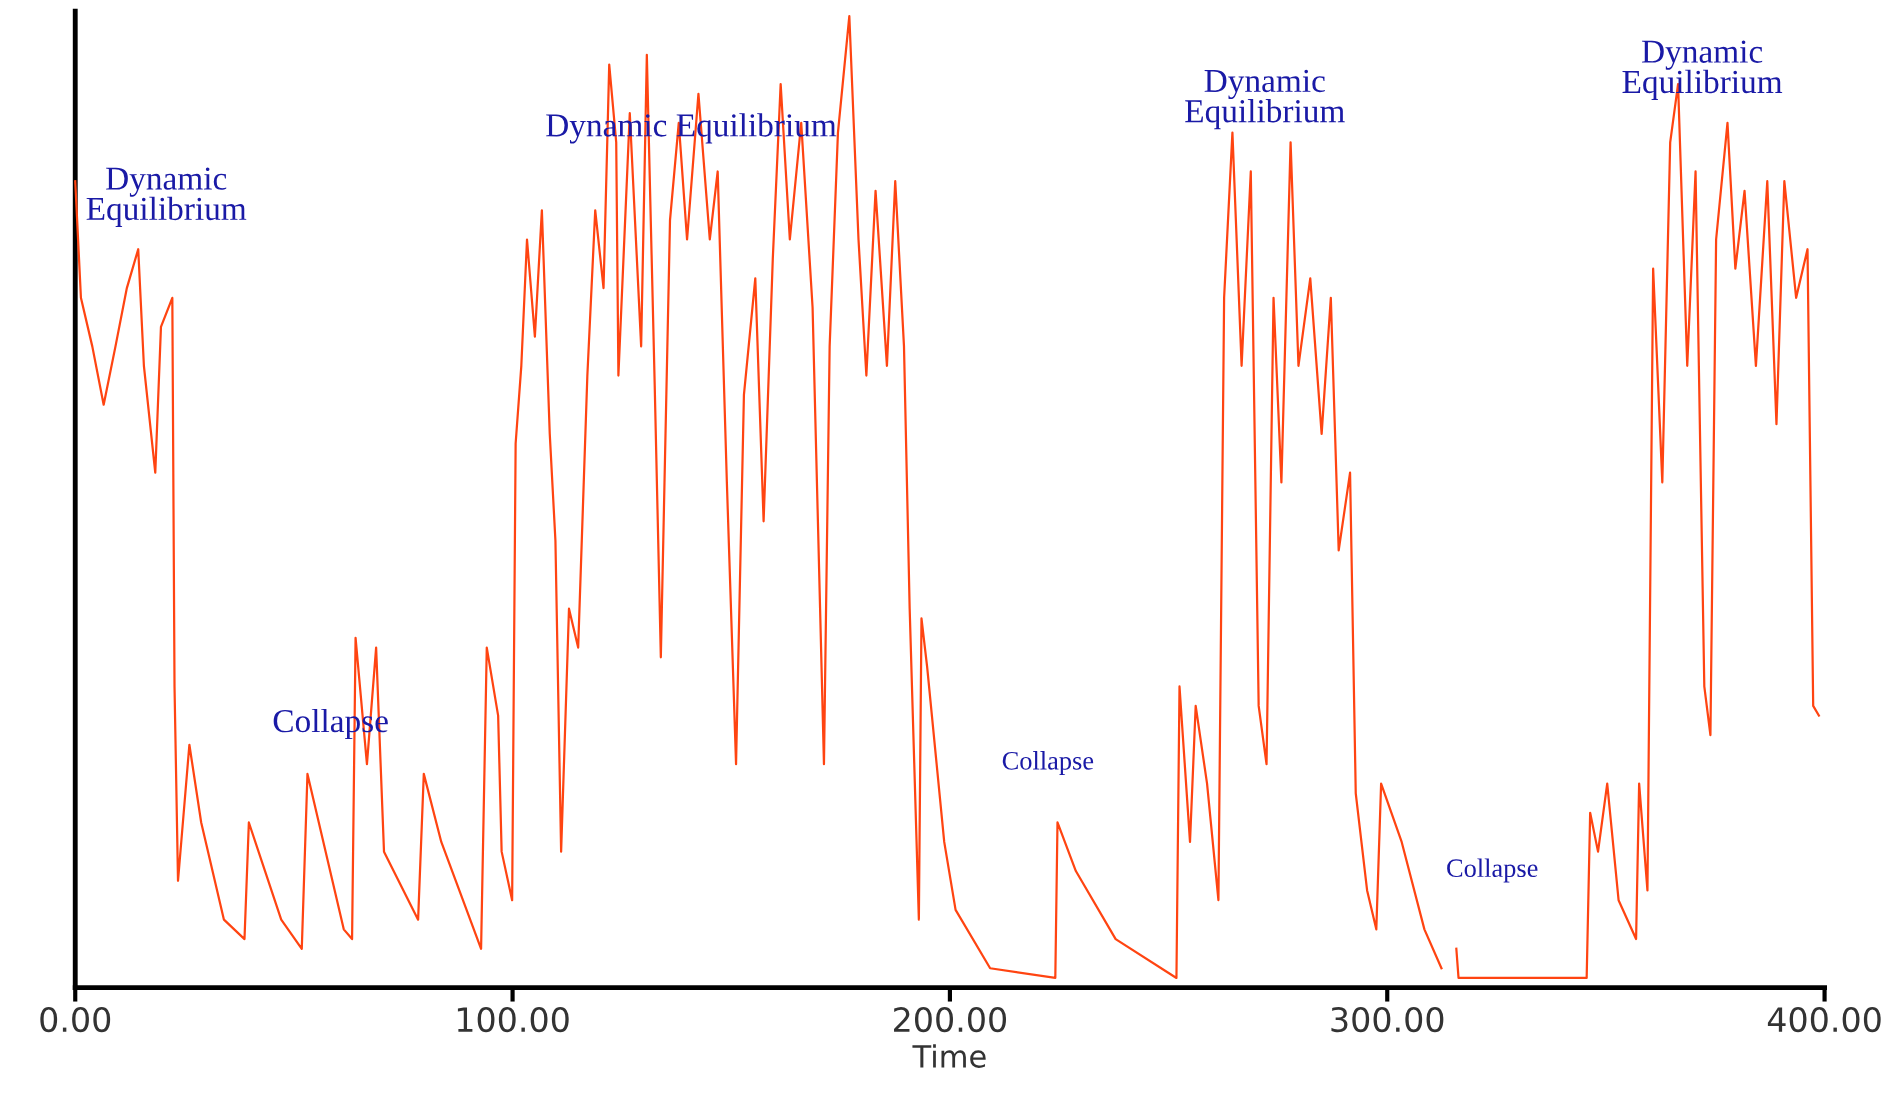 This screenshot has height=1116, width=1881. What do you see at coordinates (1387, 1020) in the screenshot?
I see `x-tick-label: 300.00` at bounding box center [1387, 1020].